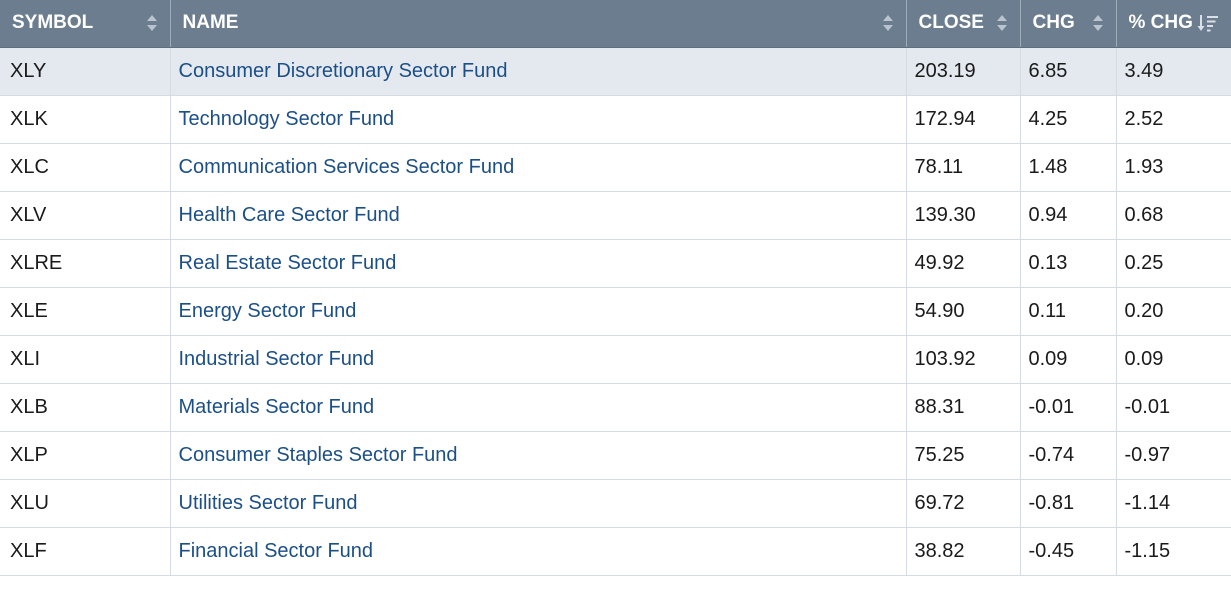 This screenshot has width=1231, height=590. I want to click on pct-chg-cell: -0.01, so click(1173, 407).